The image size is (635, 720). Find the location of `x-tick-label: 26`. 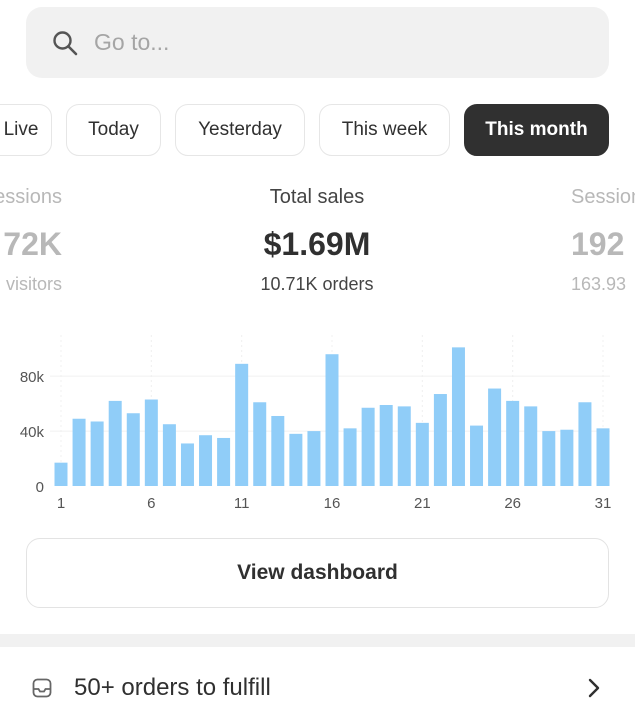

x-tick-label: 26 is located at coordinates (512, 503).